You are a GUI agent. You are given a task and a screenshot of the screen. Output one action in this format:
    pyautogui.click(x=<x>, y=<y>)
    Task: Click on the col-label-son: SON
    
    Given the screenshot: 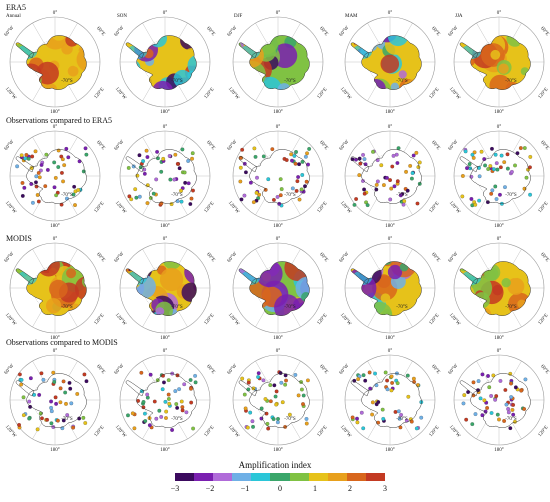 What is the action you would take?
    pyautogui.click(x=122, y=16)
    